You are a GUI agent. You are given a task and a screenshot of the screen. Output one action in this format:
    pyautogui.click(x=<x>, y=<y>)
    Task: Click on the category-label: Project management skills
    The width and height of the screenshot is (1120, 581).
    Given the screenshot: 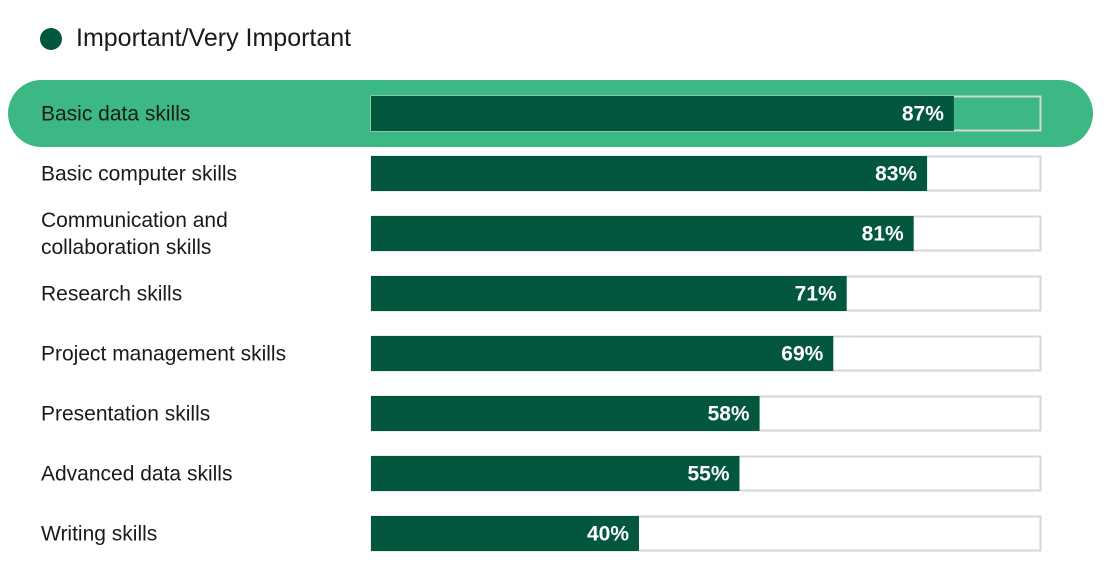 What is the action you would take?
    pyautogui.click(x=163, y=354)
    